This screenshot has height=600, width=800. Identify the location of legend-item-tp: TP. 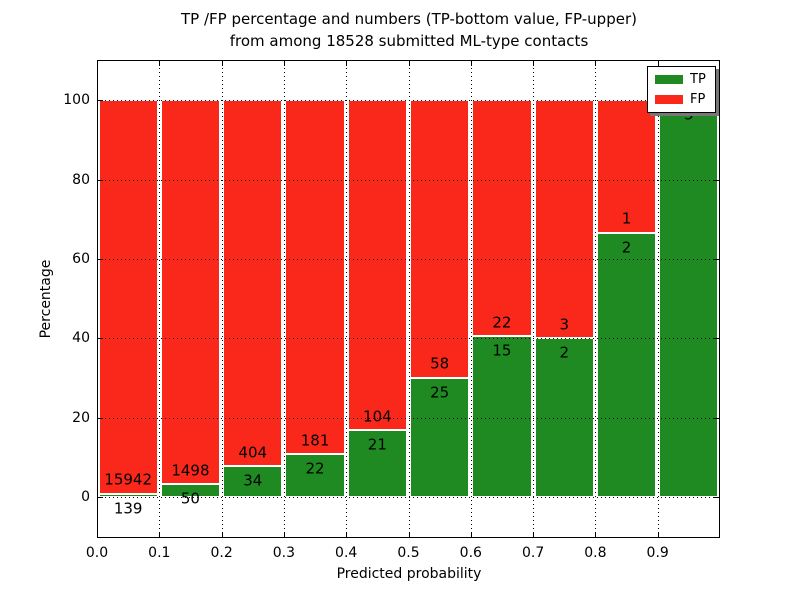
(681, 79).